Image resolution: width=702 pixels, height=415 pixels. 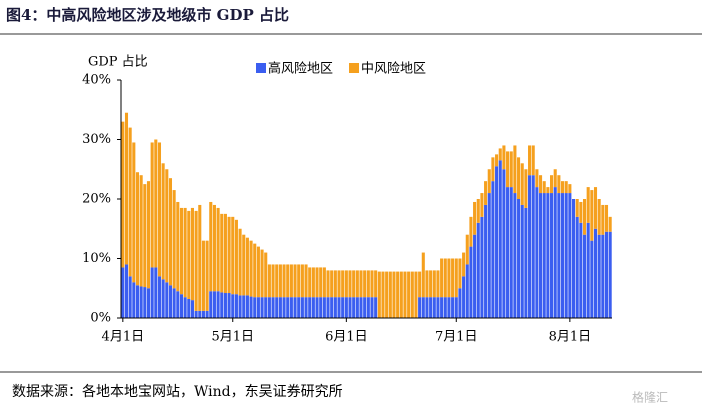 I want to click on y-tick-label: 30%, so click(x=96, y=139).